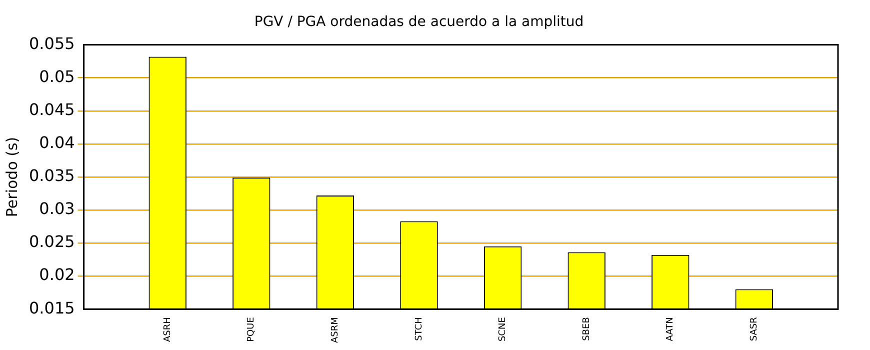 The height and width of the screenshot is (350, 870). Describe the element at coordinates (57, 274) in the screenshot. I see `y-tick-label: 0.02` at that location.